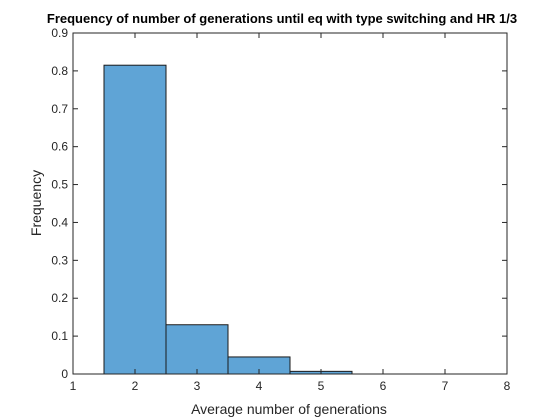 This screenshot has height=420, width=560. What do you see at coordinates (59, 147) in the screenshot?
I see `y-tick-label: 0.6` at bounding box center [59, 147].